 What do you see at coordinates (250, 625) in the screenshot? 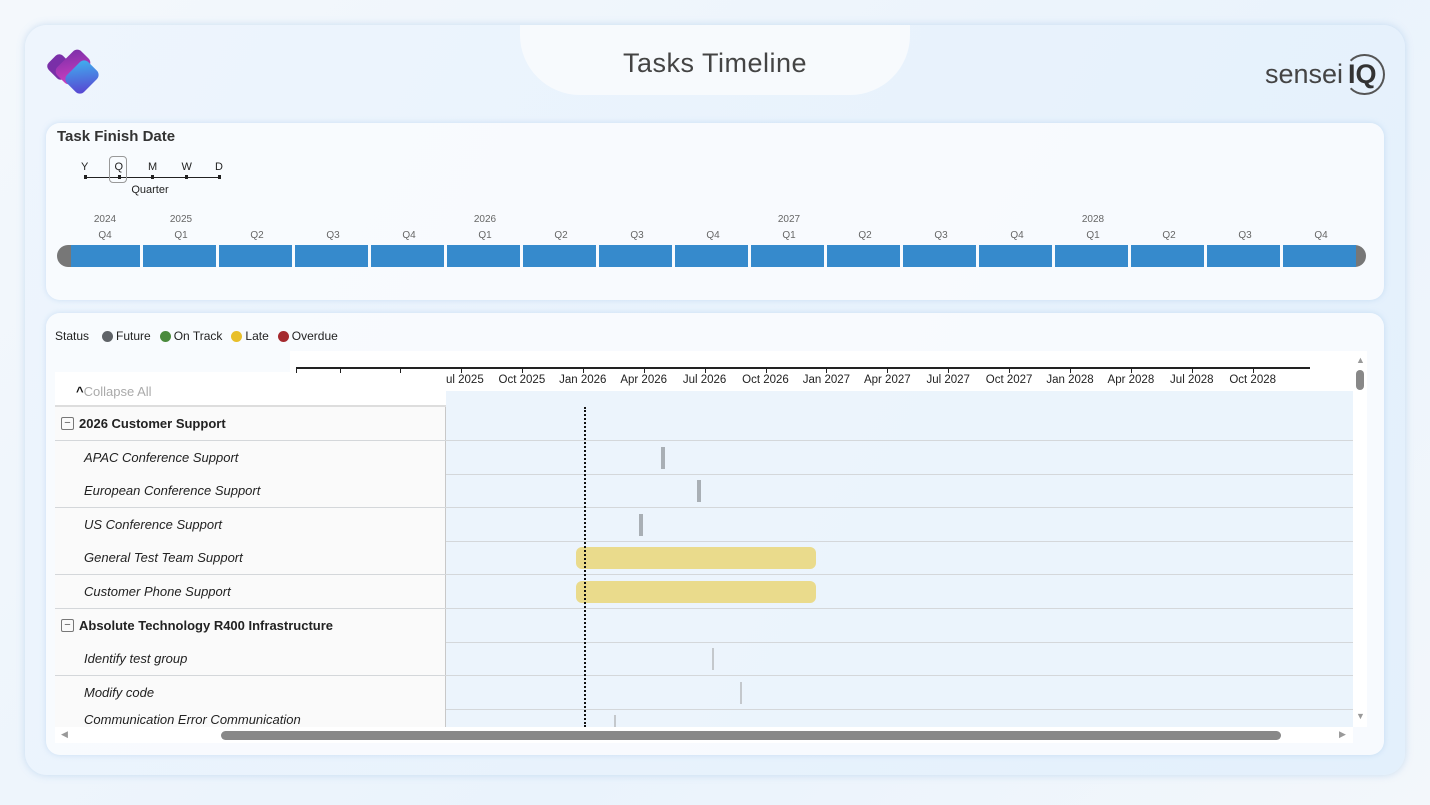
I see `row-label: − Absolute Technology R400 Infrastructure` at bounding box center [250, 625].